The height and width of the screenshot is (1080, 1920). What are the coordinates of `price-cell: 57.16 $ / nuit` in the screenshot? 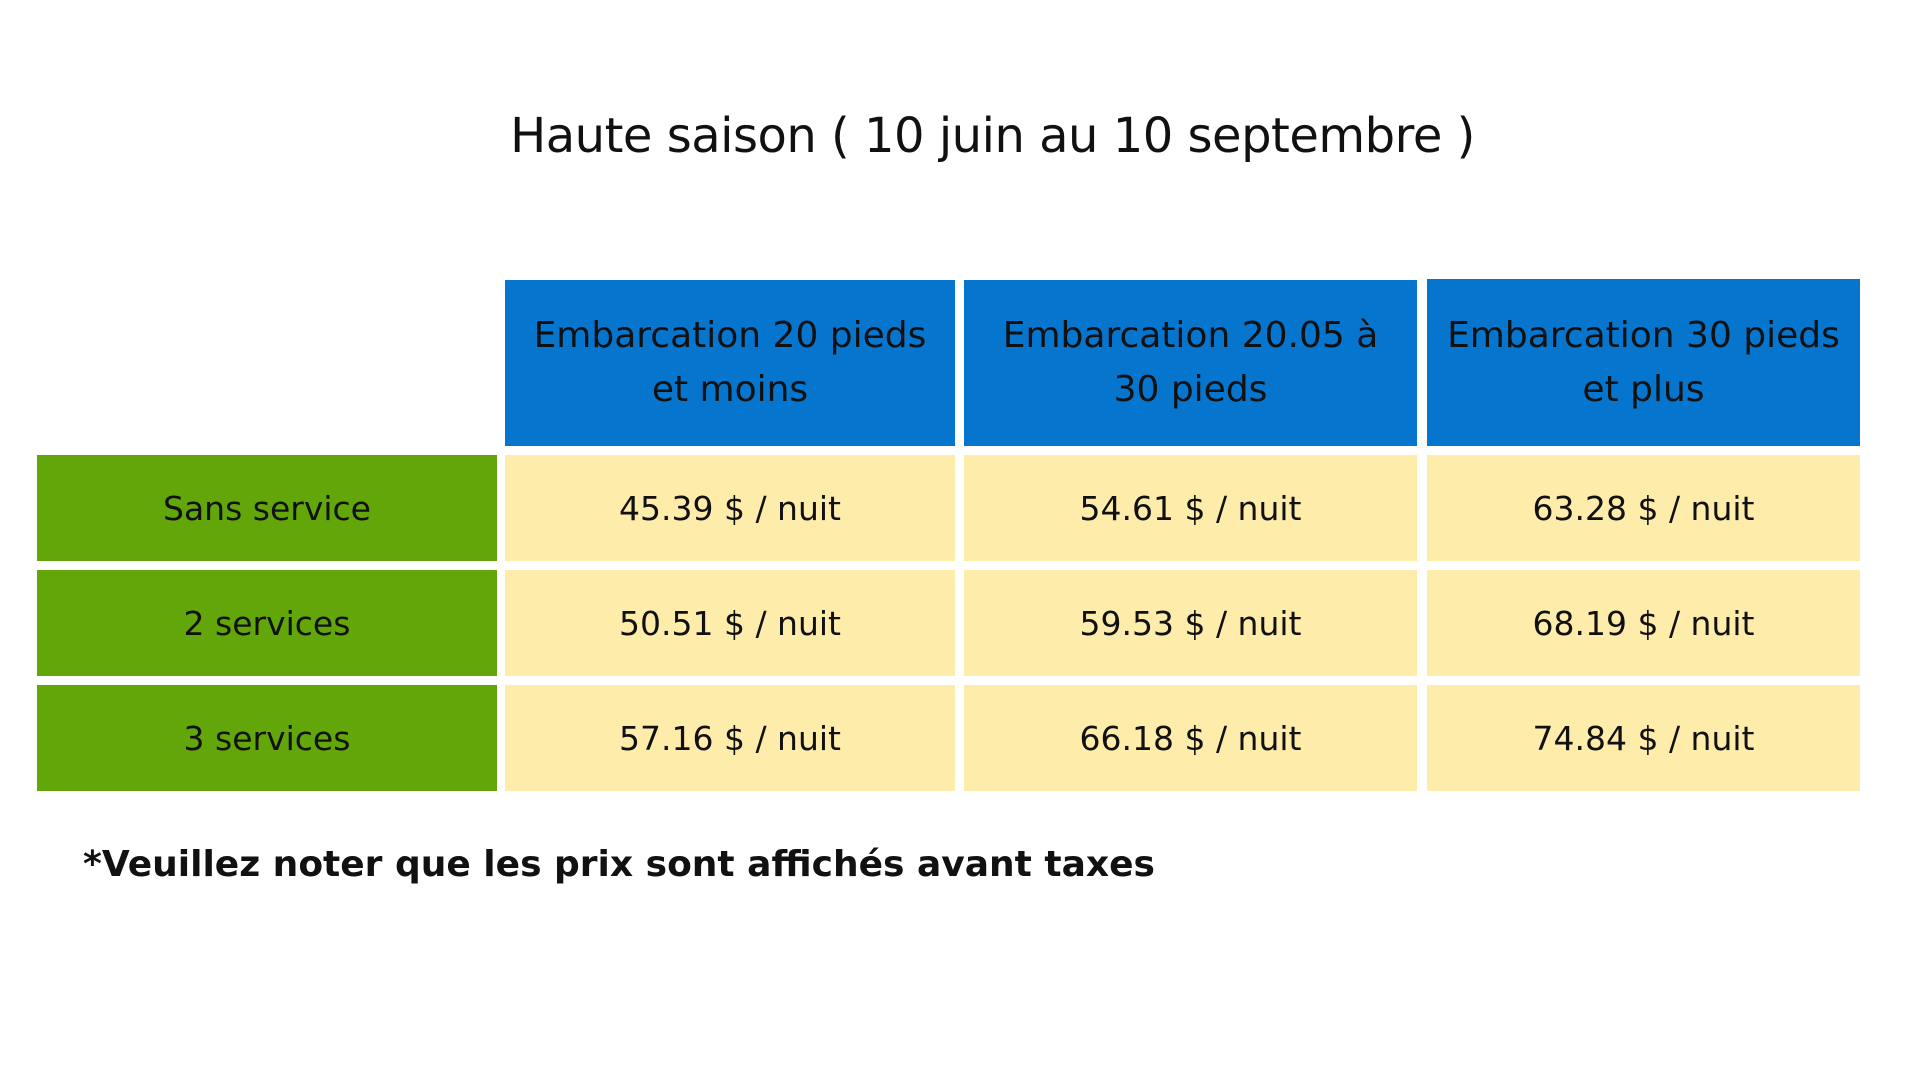 It's located at (730, 738).